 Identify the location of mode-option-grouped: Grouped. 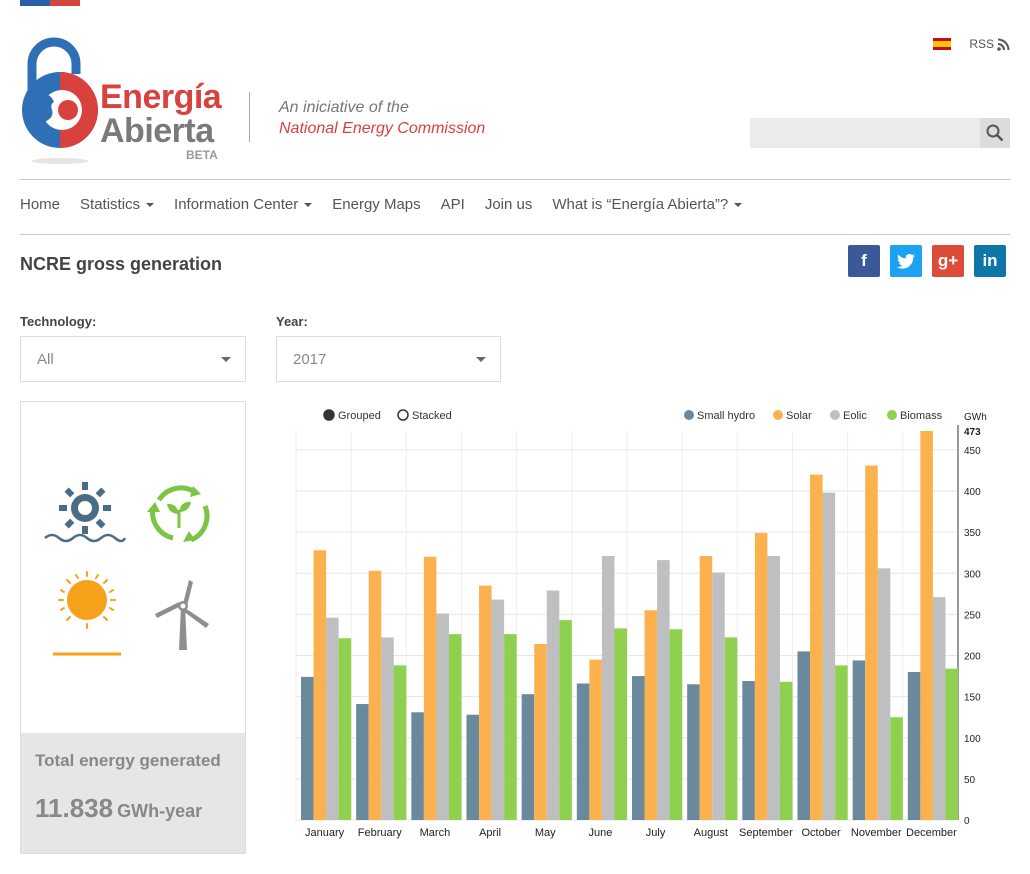
(352, 415).